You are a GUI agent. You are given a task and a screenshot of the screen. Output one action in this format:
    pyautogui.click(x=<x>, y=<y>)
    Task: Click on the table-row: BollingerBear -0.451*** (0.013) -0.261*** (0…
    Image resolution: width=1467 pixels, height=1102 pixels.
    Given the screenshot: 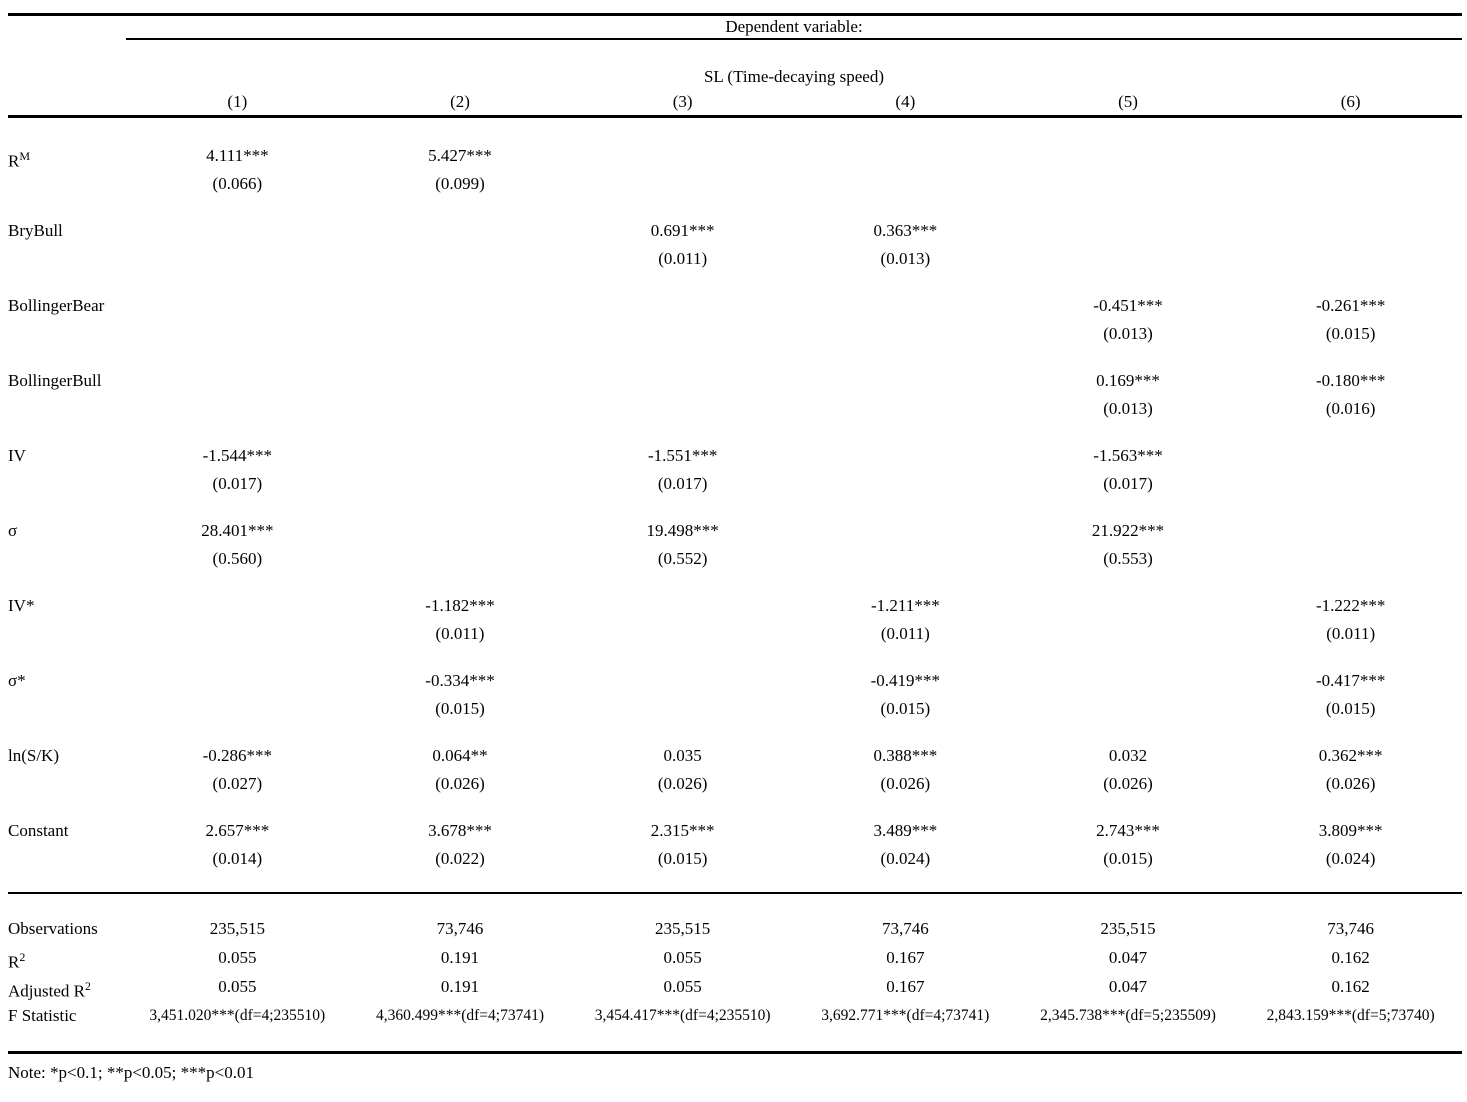 What is the action you would take?
    pyautogui.click(x=735, y=329)
    